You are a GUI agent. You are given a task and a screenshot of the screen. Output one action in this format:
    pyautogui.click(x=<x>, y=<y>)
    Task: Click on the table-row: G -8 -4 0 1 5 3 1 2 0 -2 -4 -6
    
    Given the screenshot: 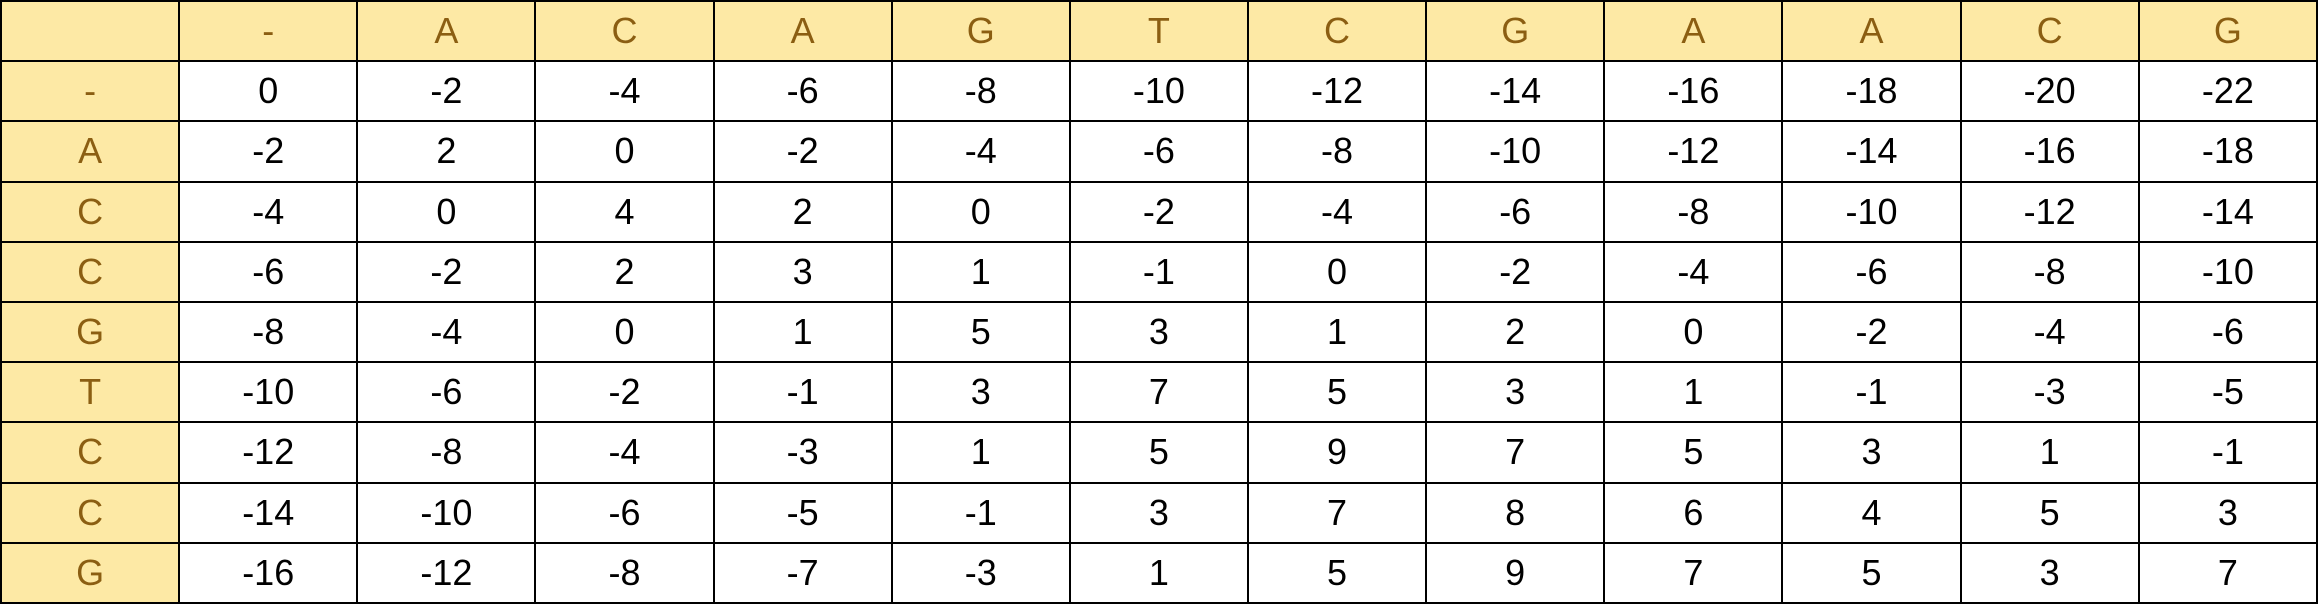 What is the action you would take?
    pyautogui.click(x=1159, y=332)
    